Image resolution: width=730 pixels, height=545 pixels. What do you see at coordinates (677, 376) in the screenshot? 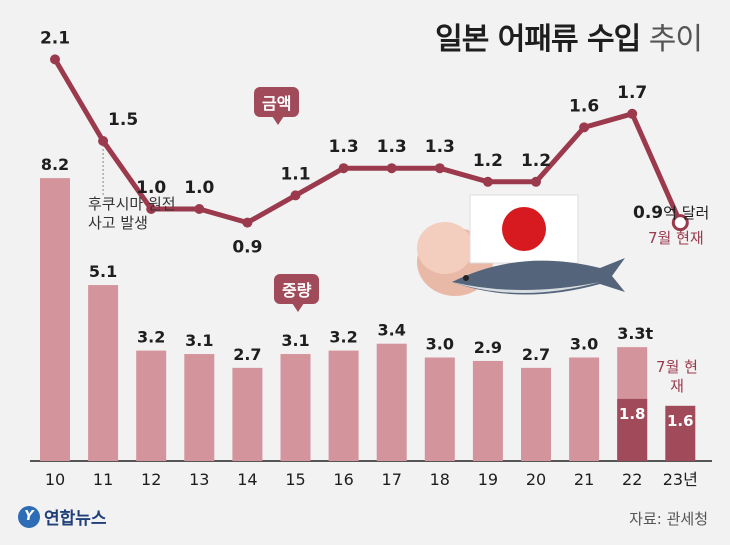
I see `current-year-note: 7월 현재` at bounding box center [677, 376].